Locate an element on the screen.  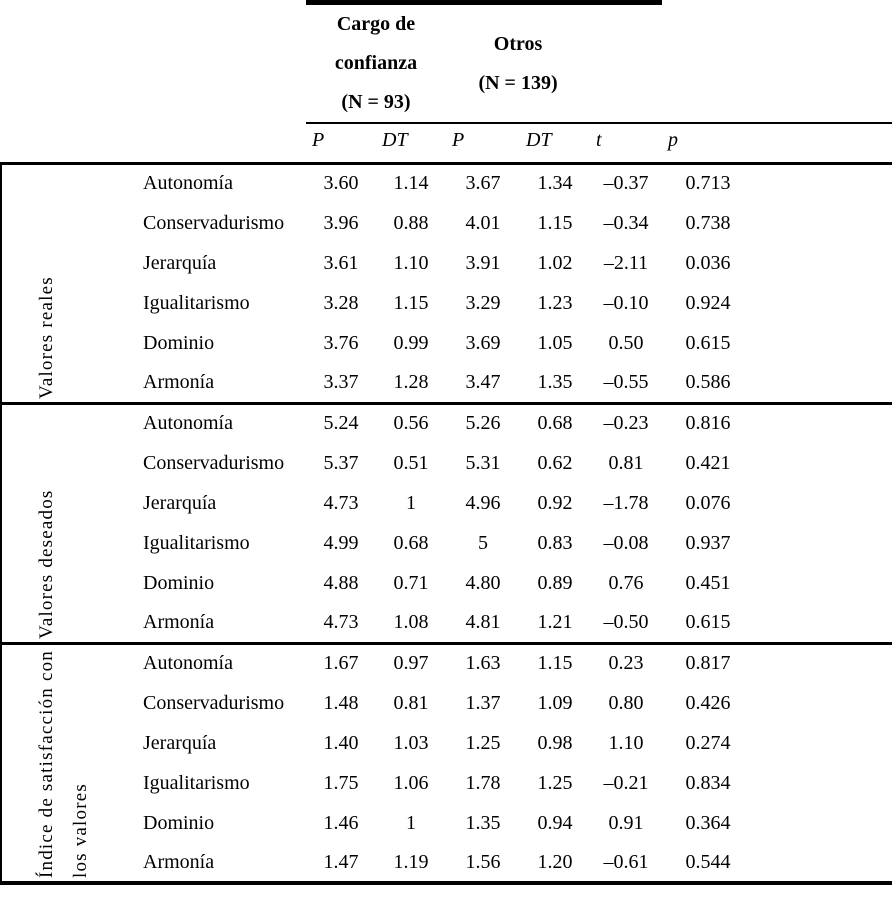
value-cell: 3.47 is located at coordinates (483, 384).